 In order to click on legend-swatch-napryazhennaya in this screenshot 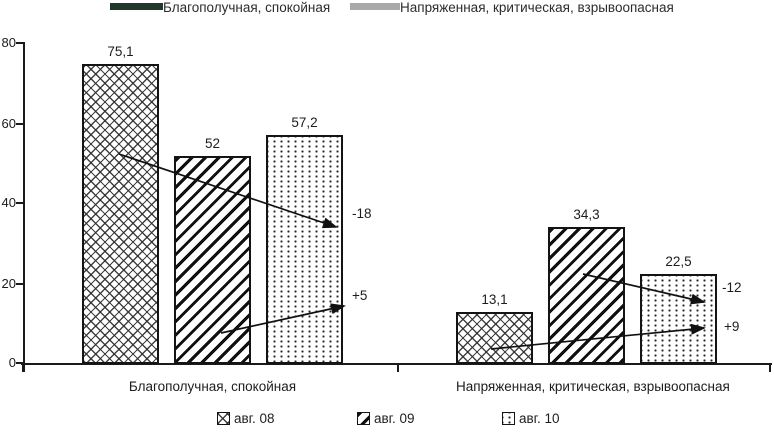, I will do `click(375, 6)`.